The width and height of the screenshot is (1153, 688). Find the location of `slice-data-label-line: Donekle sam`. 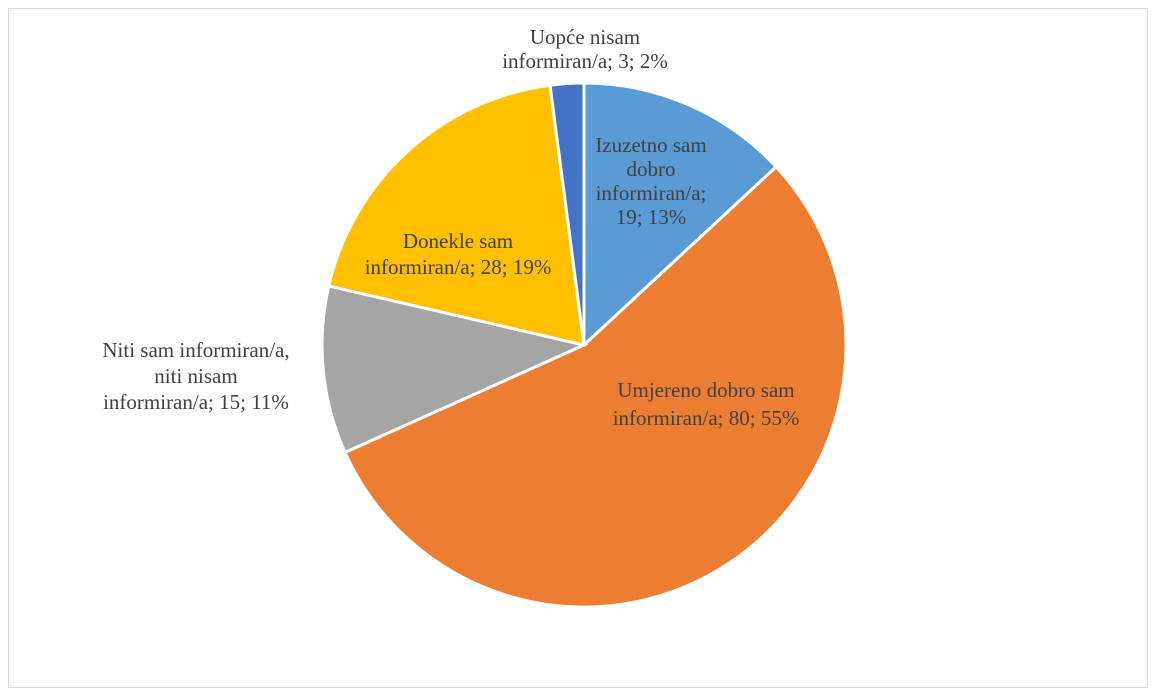

slice-data-label-line: Donekle sam is located at coordinates (458, 241).